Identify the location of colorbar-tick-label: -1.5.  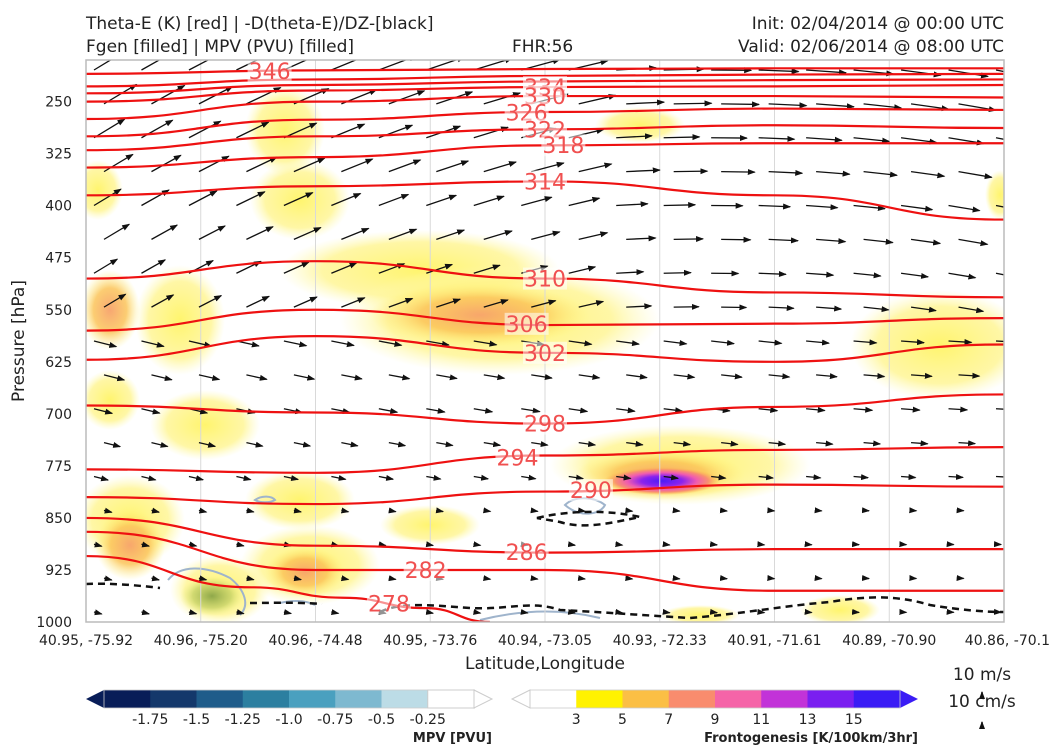
(196, 720).